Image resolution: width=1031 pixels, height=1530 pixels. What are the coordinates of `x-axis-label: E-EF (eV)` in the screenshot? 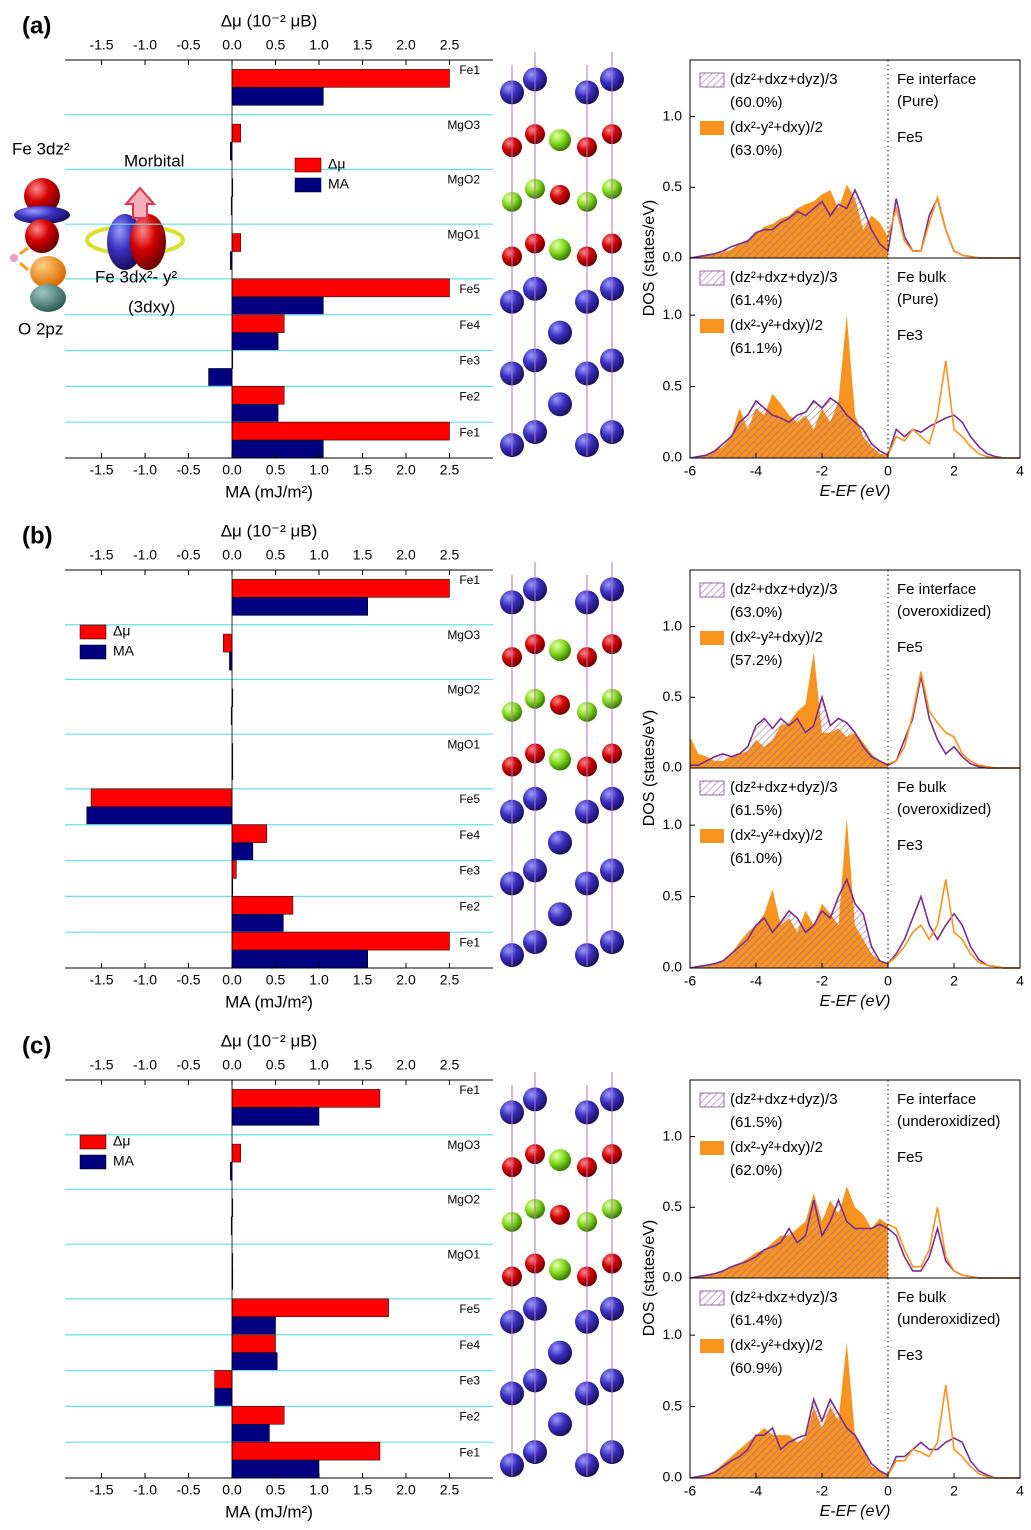 It's located at (855, 1001).